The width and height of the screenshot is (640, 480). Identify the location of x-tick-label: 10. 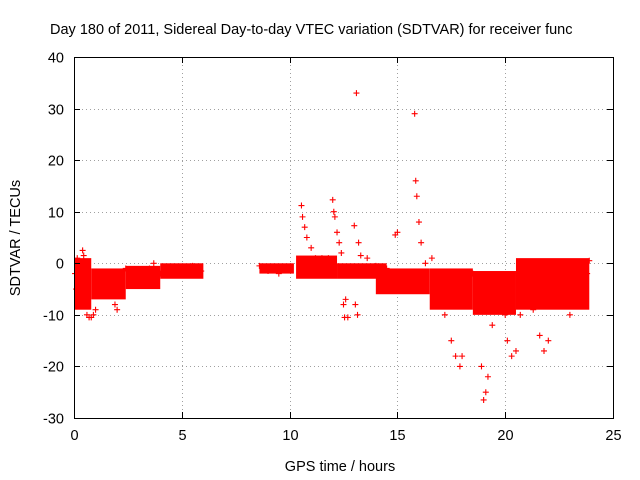
(290, 436).